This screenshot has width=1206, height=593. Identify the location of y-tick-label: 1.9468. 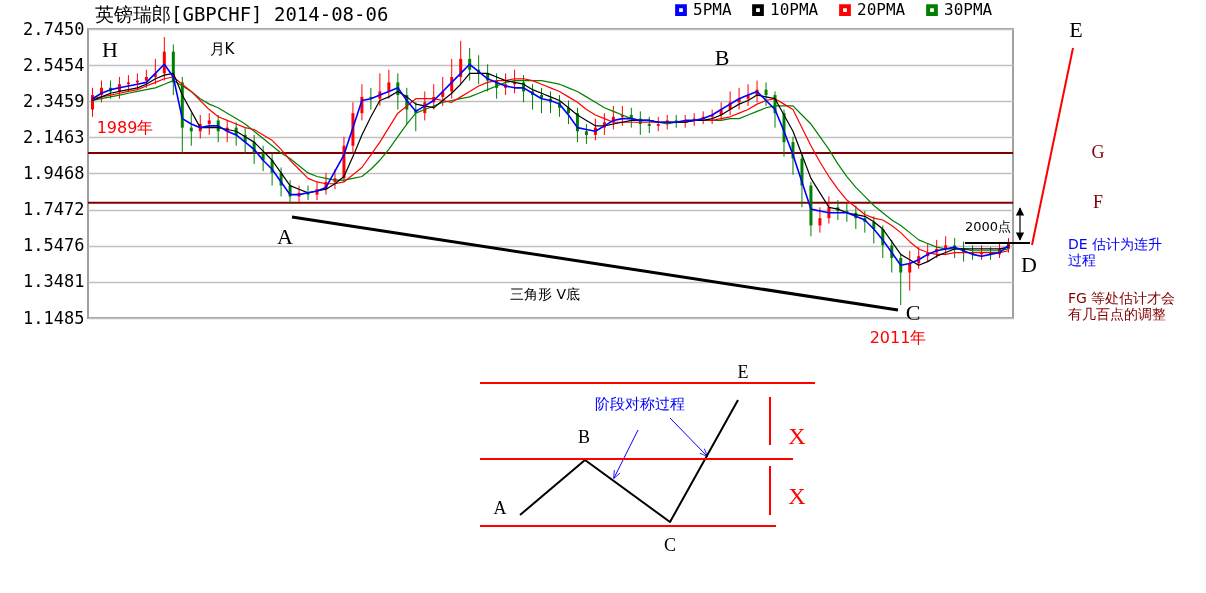
(54, 172).